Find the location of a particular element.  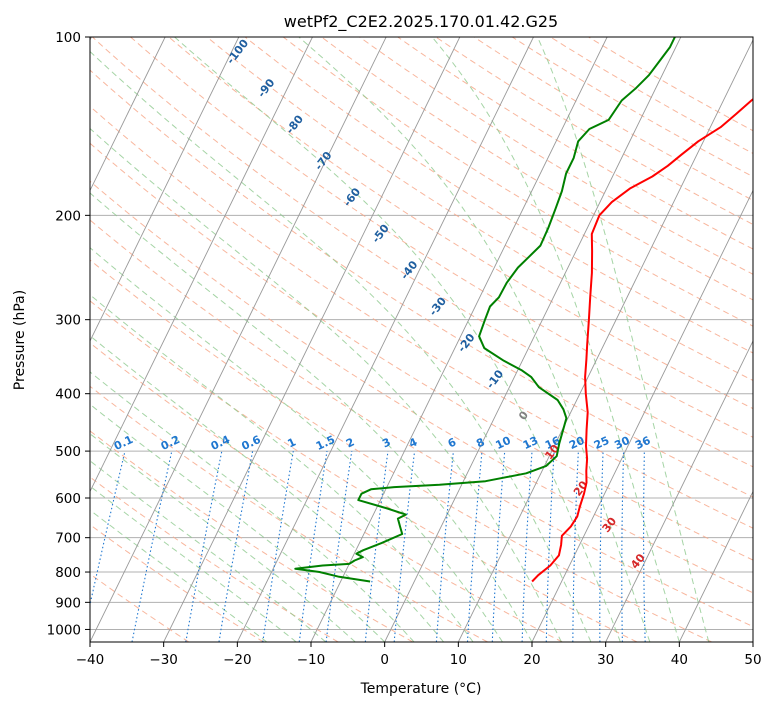

x-tick-label: 50 is located at coordinates (752, 660).